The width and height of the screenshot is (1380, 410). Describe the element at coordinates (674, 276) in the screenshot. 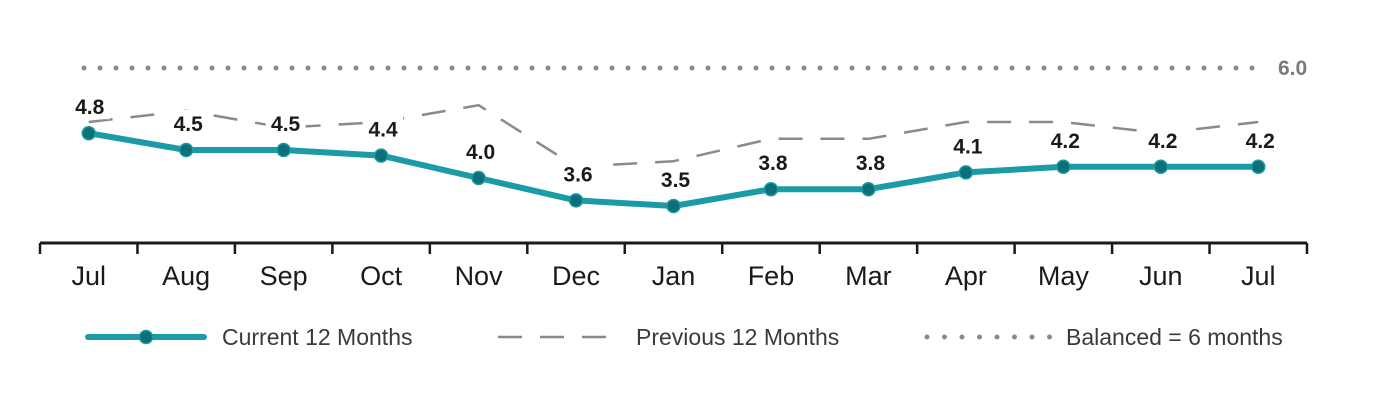

I see `x-tick-label: Jan` at that location.